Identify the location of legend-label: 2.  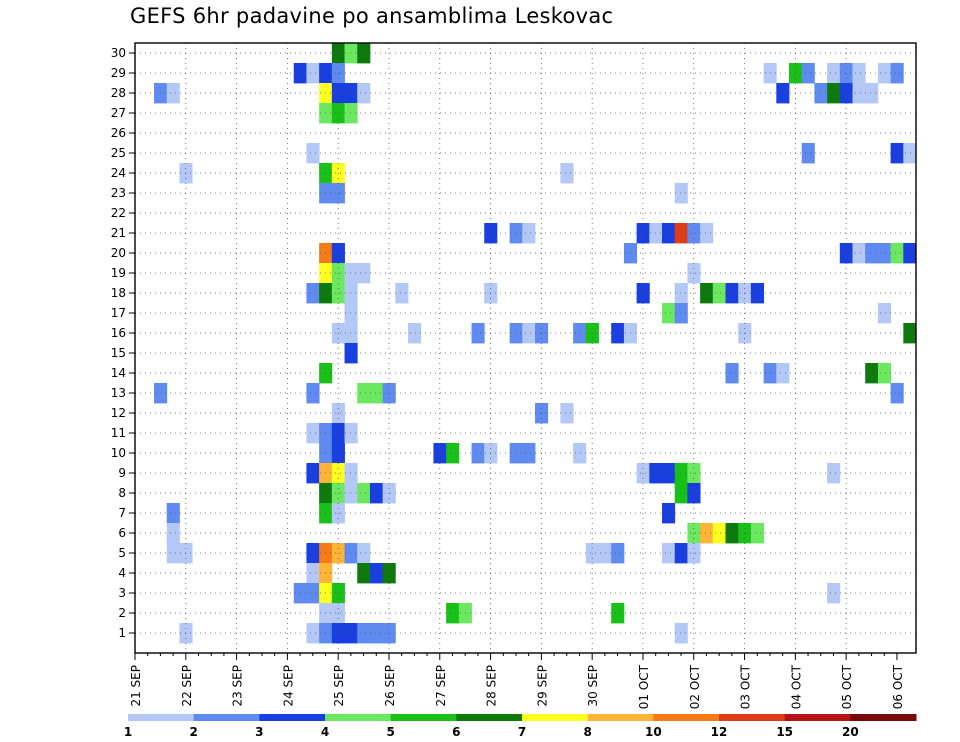
(193, 732).